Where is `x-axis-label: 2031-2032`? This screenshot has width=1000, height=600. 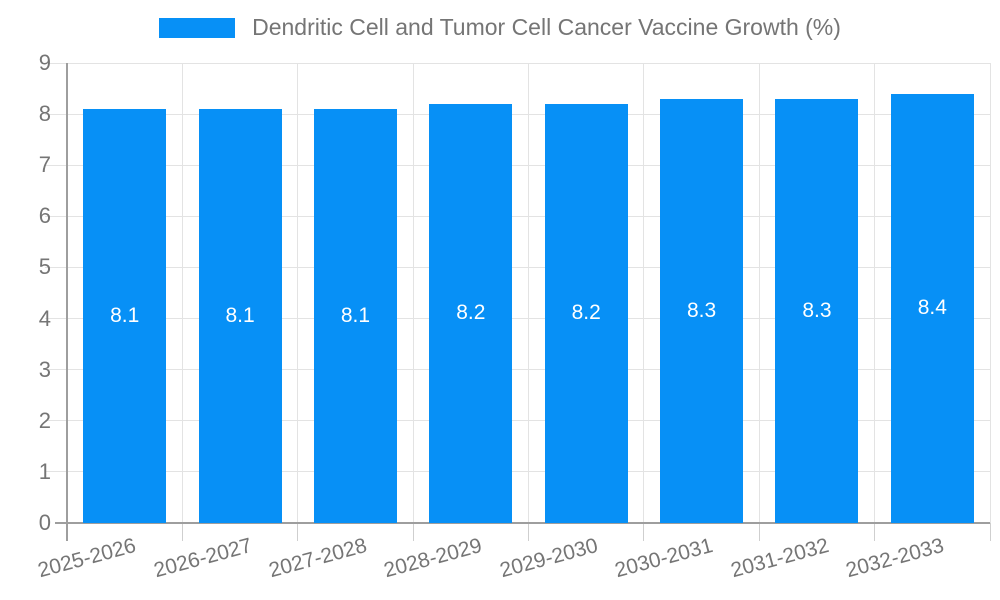 x-axis-label: 2031-2032 is located at coordinates (779, 558).